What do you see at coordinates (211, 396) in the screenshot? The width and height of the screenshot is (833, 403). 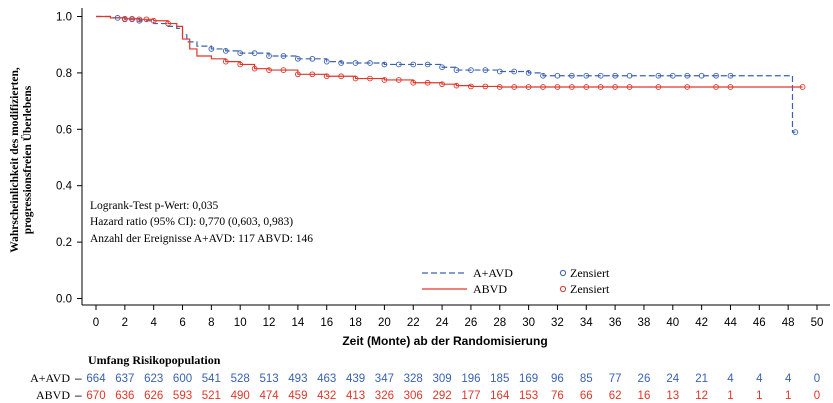 I see `risk-value: 521` at bounding box center [211, 396].